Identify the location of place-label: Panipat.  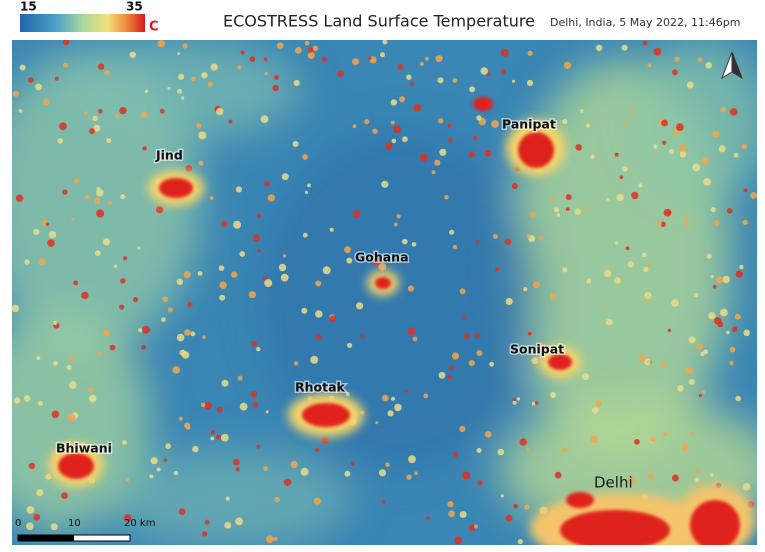
(529, 124).